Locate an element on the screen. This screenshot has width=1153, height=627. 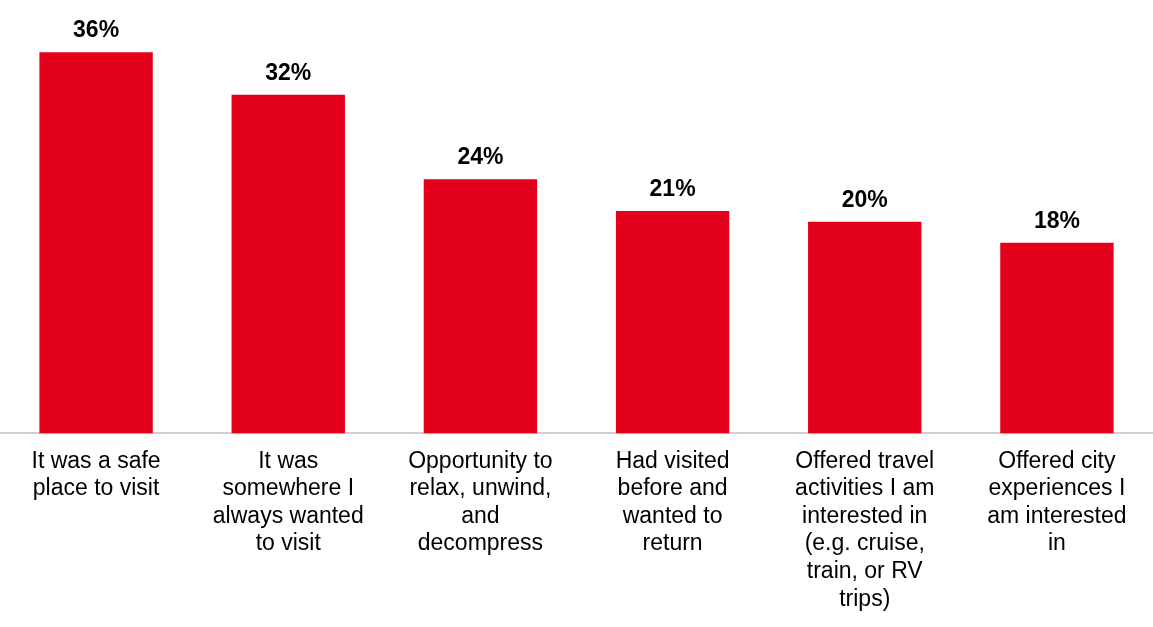
x-tick-label: Offered travel activities I am interested in (e.g. cruise, train, or RV trips) is located at coordinates (865, 528).